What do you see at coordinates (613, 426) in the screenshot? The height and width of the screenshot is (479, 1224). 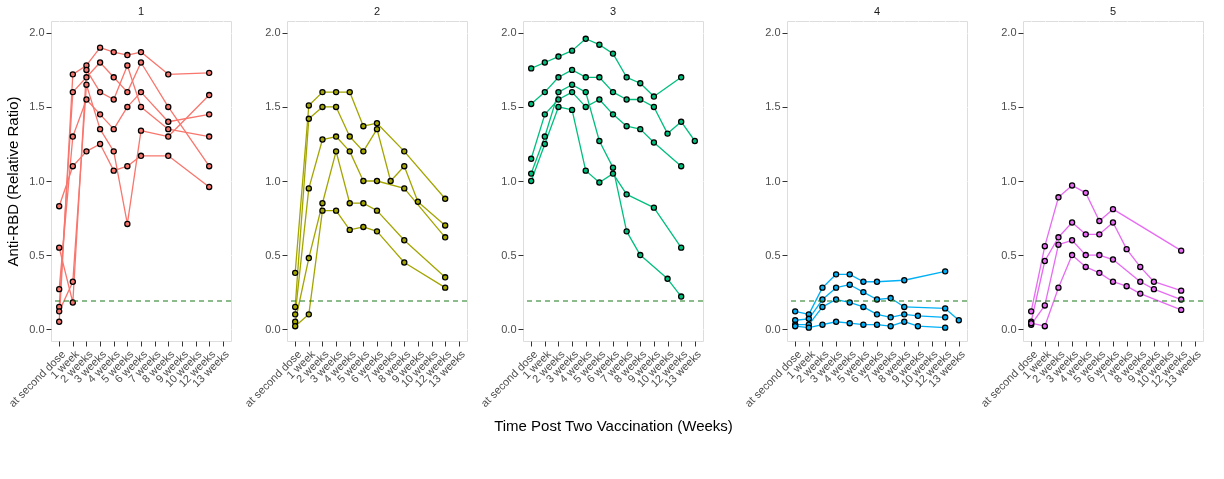 I see `x-axis-title: Time Post Two Vaccination (Weeks)` at bounding box center [613, 426].